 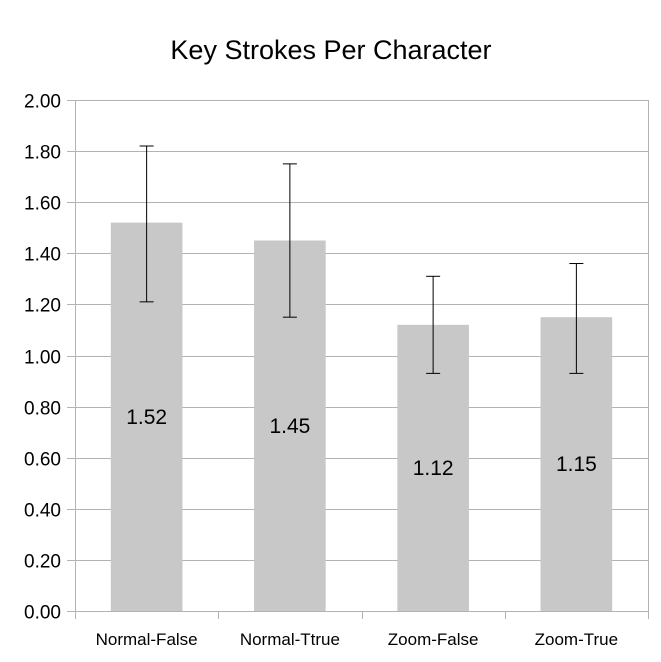 I want to click on x-category-label: Zoom-False, so click(x=433, y=639).